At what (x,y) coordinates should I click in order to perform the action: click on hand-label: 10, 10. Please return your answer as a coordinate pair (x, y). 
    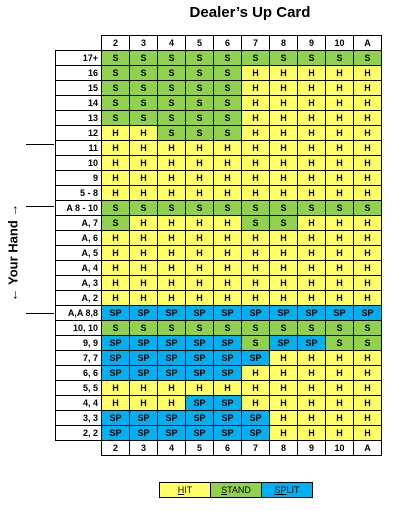
    Looking at the image, I should click on (78, 328).